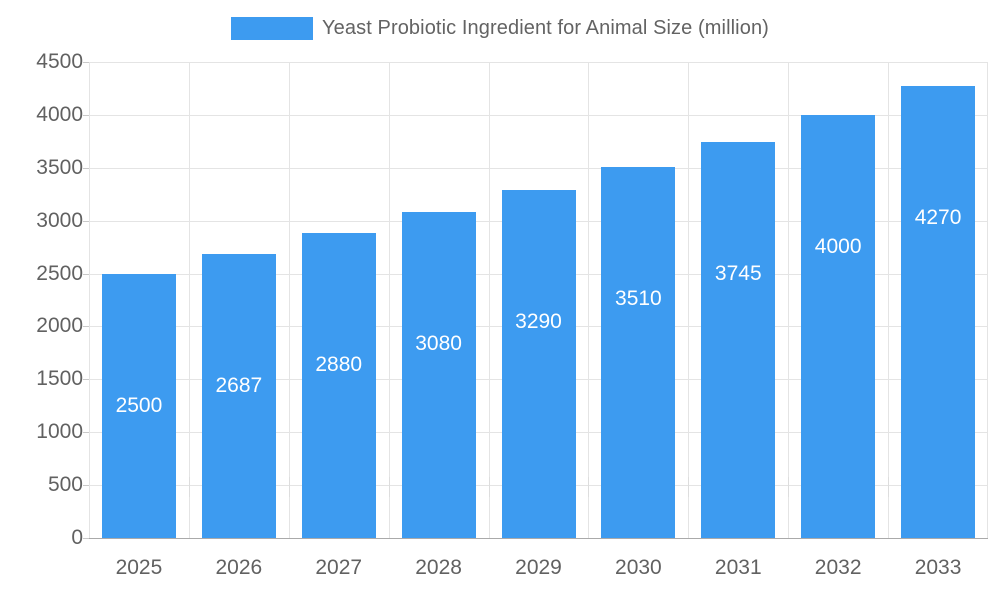  Describe the element at coordinates (738, 273) in the screenshot. I see `bar-value-label: 3745` at that location.